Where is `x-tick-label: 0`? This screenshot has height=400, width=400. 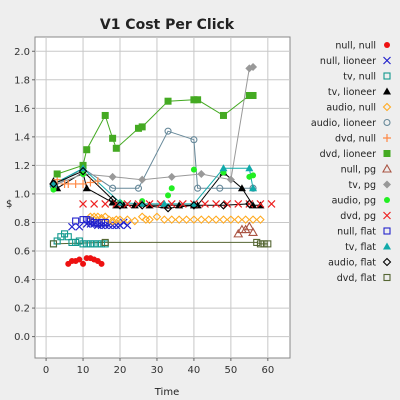
x-tick-label: 0 is located at coordinates (46, 370).